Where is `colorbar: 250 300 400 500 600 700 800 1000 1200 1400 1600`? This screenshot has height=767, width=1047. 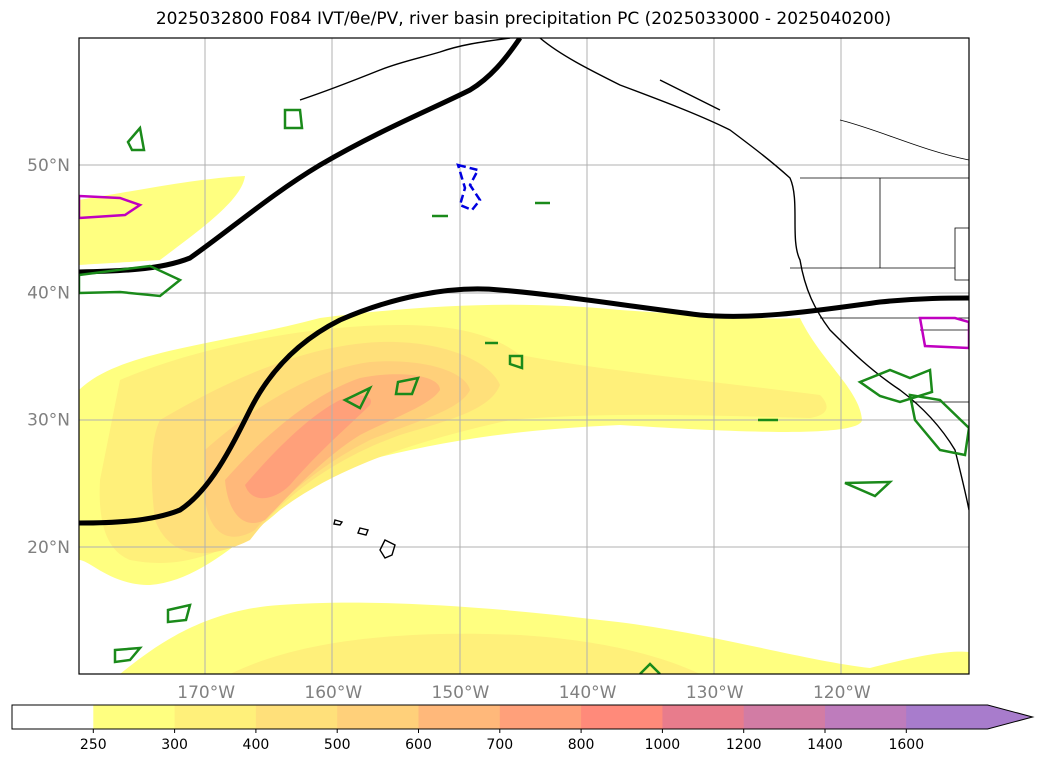
colorbar: 250 300 400 500 600 700 800 1000 1200 1400 1600 is located at coordinates (523, 728).